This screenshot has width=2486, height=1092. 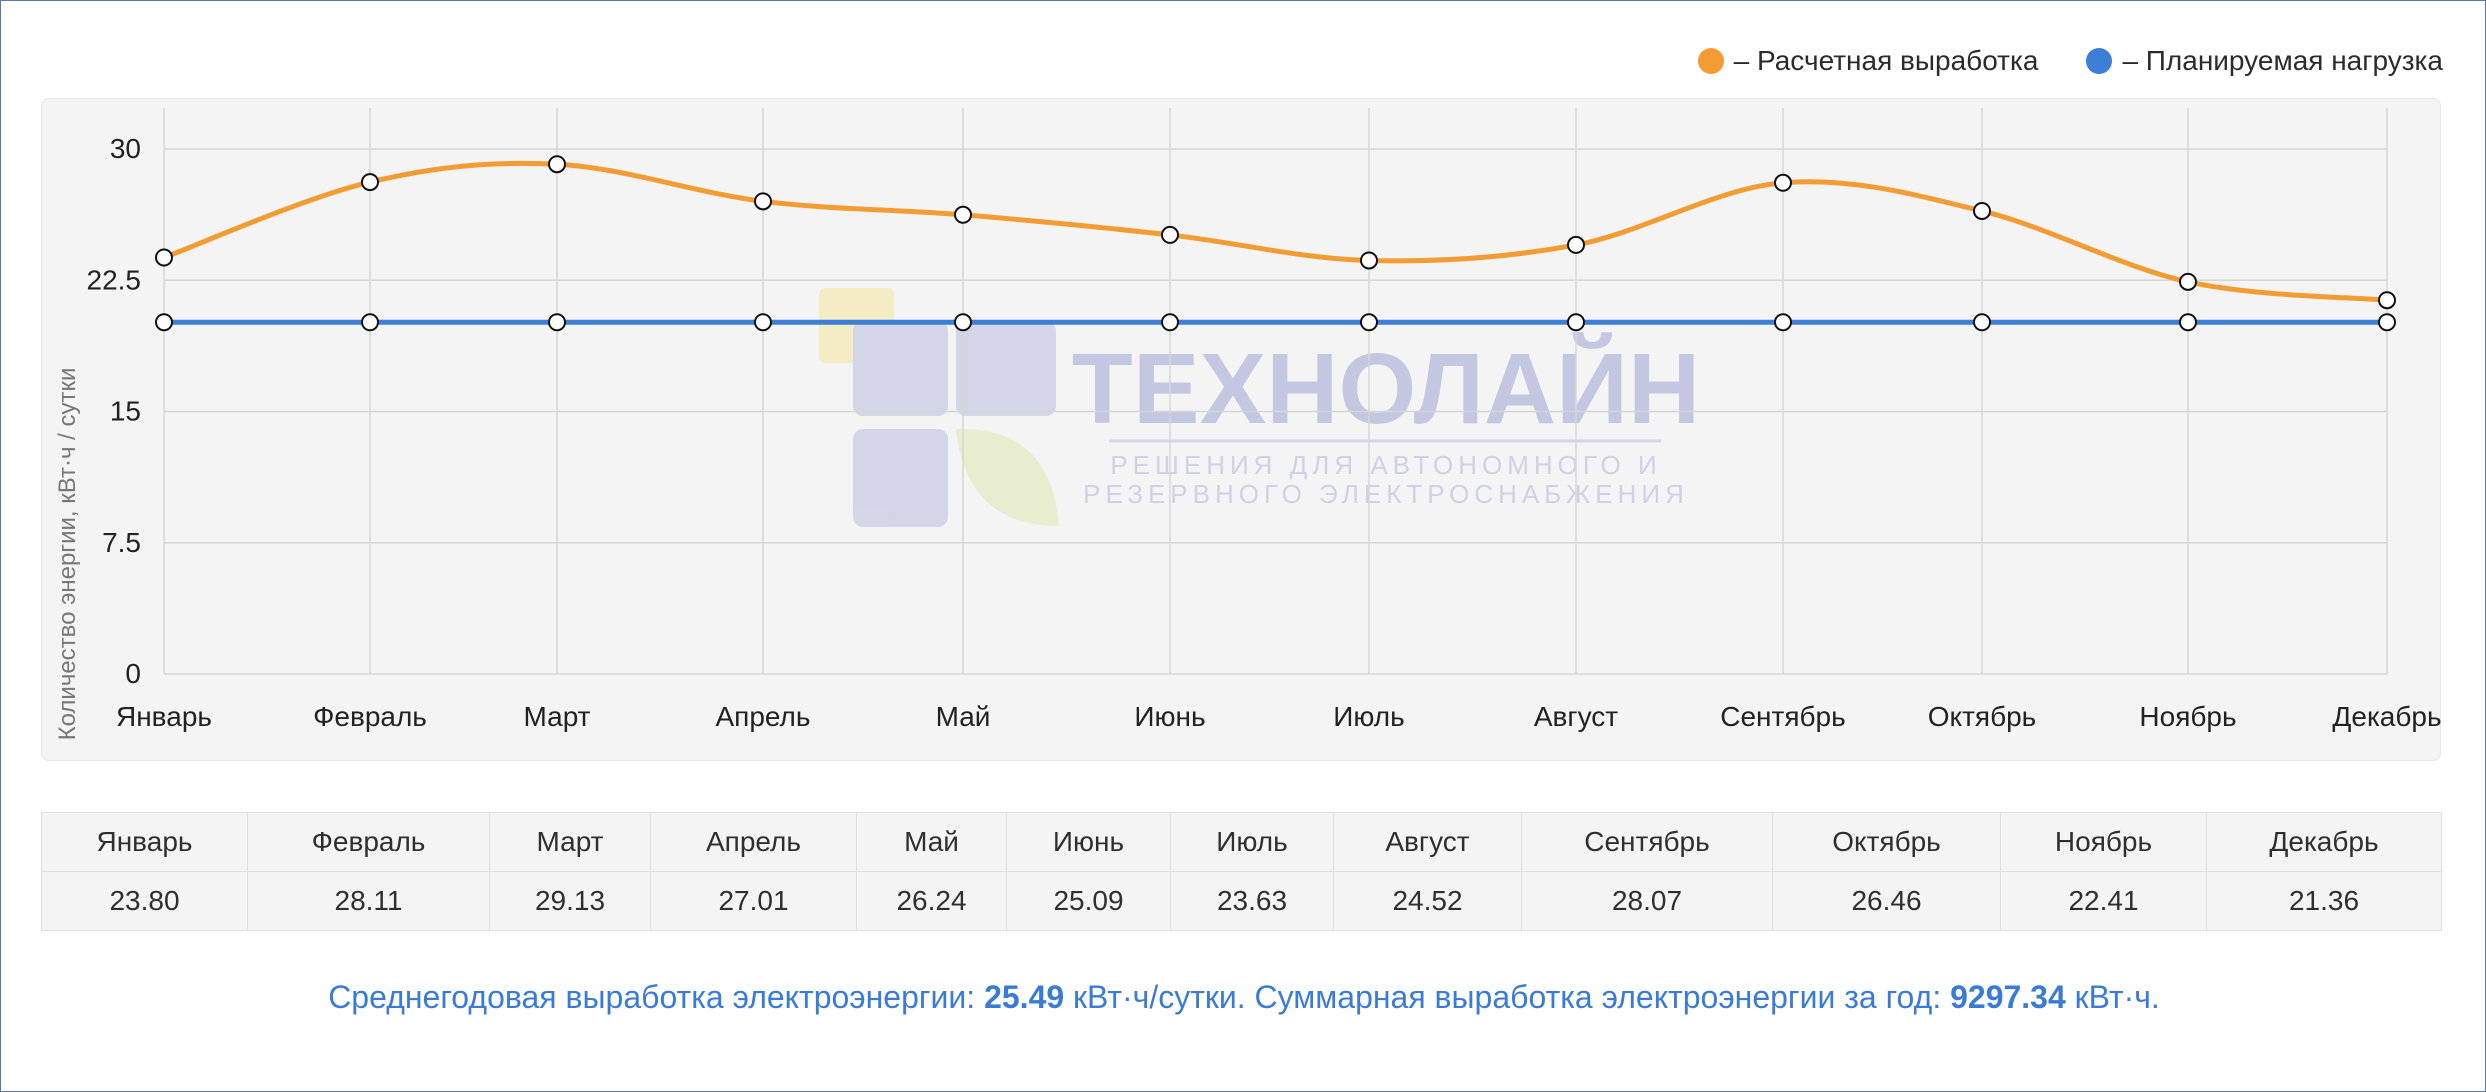 What do you see at coordinates (1386, 494) in the screenshot?
I see `watermark-tagline-2: РЕЗЕРВНОГО ЭЛЕКТРОСНАБЖЕНИЯ` at bounding box center [1386, 494].